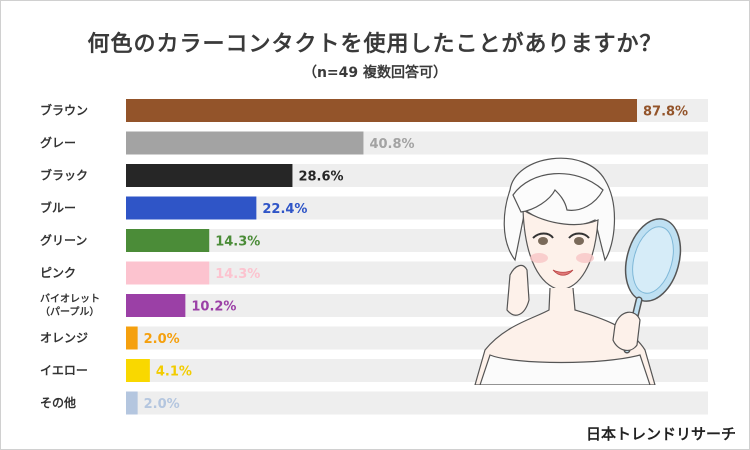  Describe the element at coordinates (375, 73) in the screenshot. I see `chart-subtitle: （n=49 複数回答可）` at that location.